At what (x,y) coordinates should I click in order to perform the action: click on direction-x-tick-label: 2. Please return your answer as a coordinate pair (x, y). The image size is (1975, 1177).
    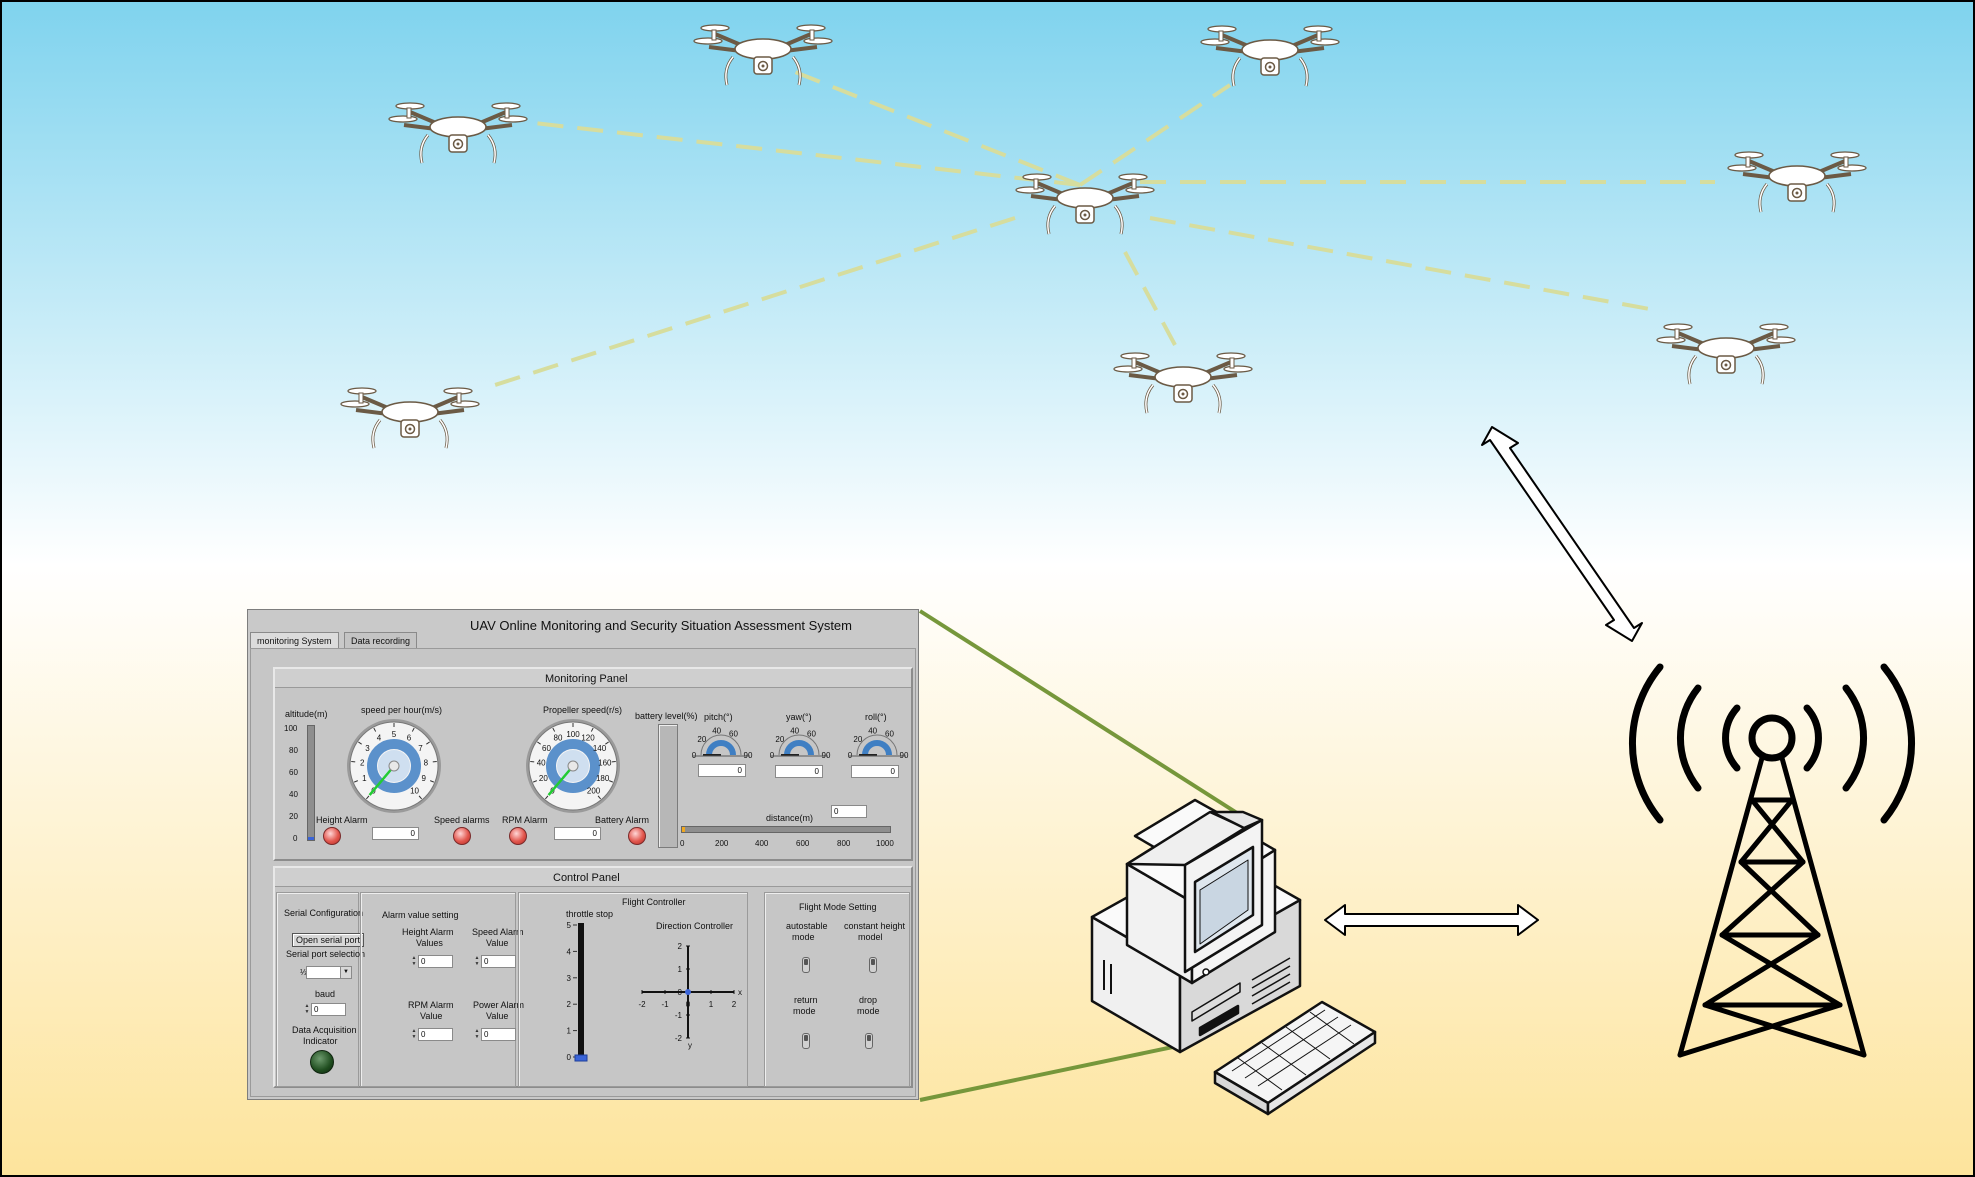
    Looking at the image, I should click on (734, 1004).